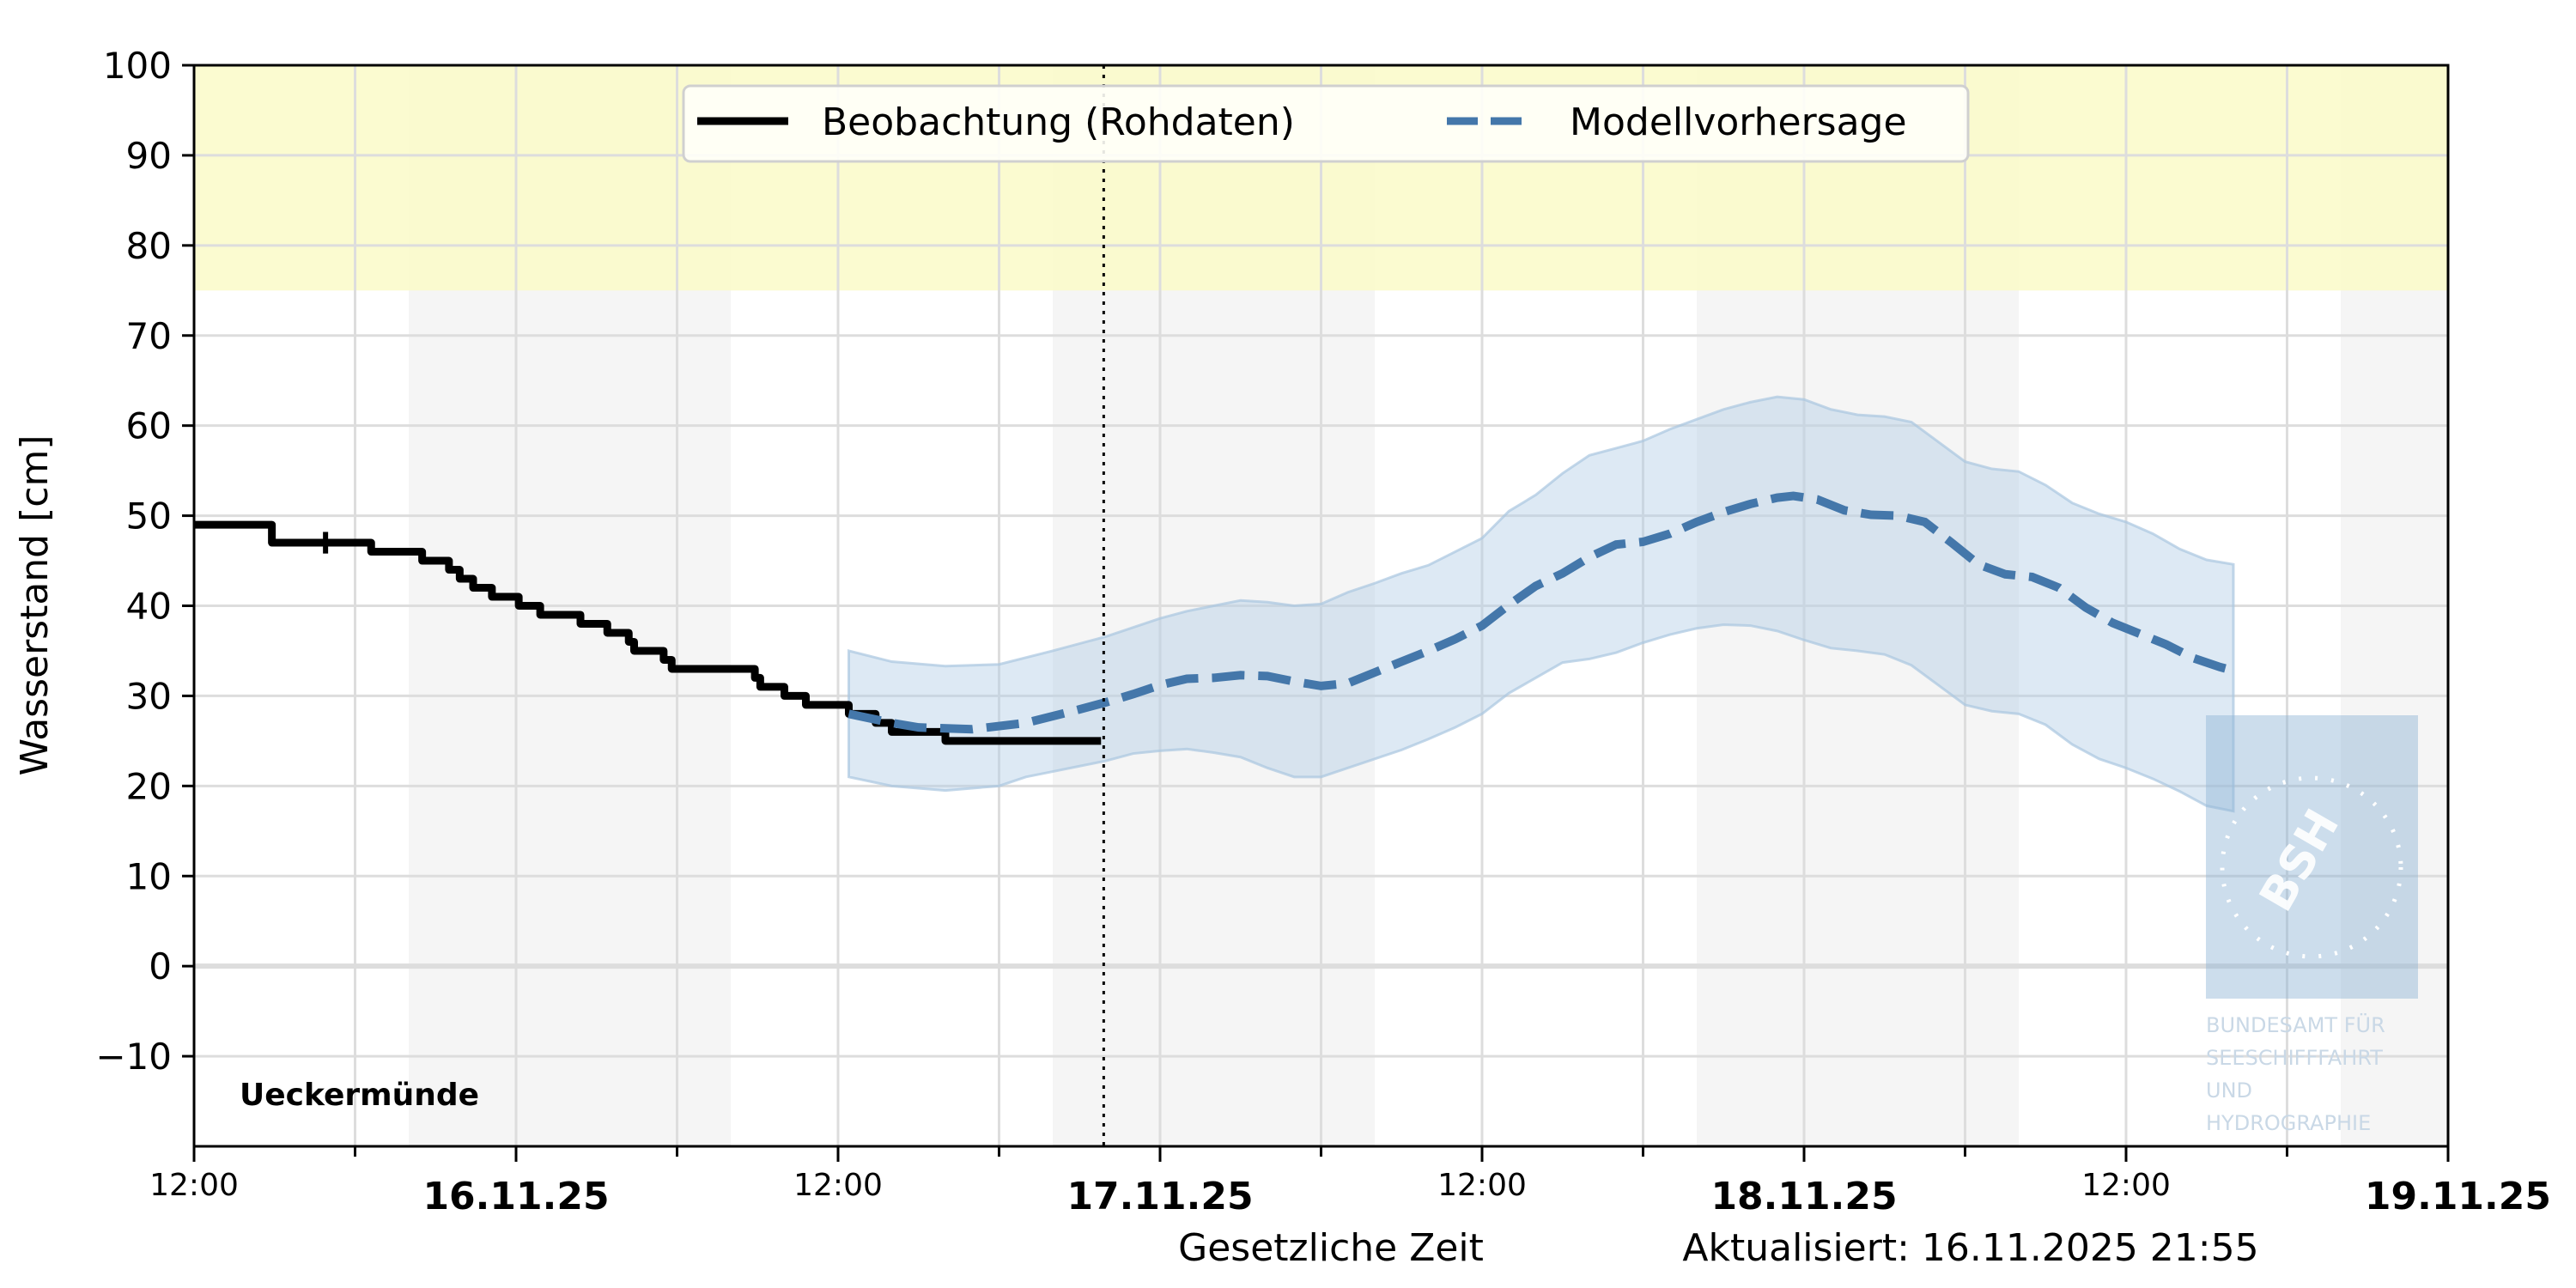 This screenshot has width=2576, height=1288. I want to click on legend-observation-label: Beobachtung (Rohdaten), so click(1058, 122).